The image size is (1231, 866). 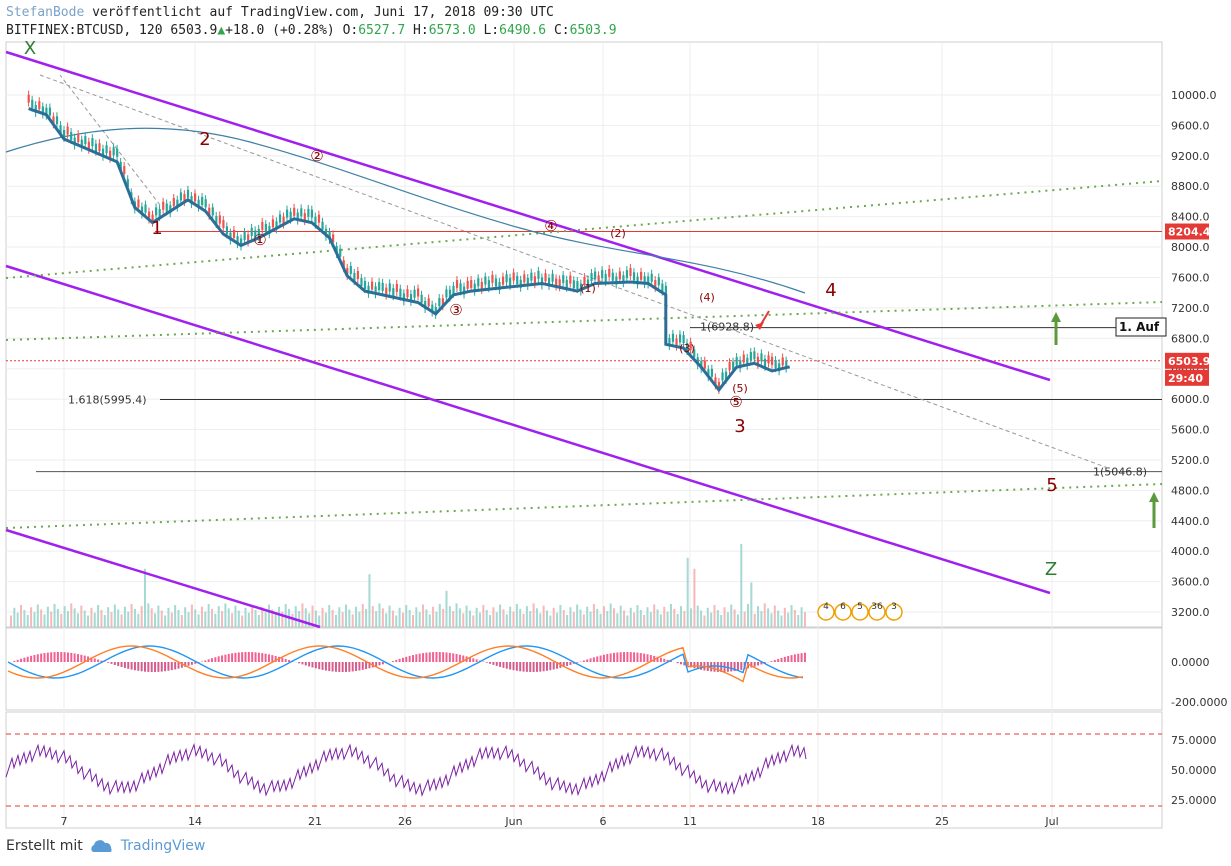 I want to click on macd-tick-label: -200.0000, so click(x=1199, y=702).